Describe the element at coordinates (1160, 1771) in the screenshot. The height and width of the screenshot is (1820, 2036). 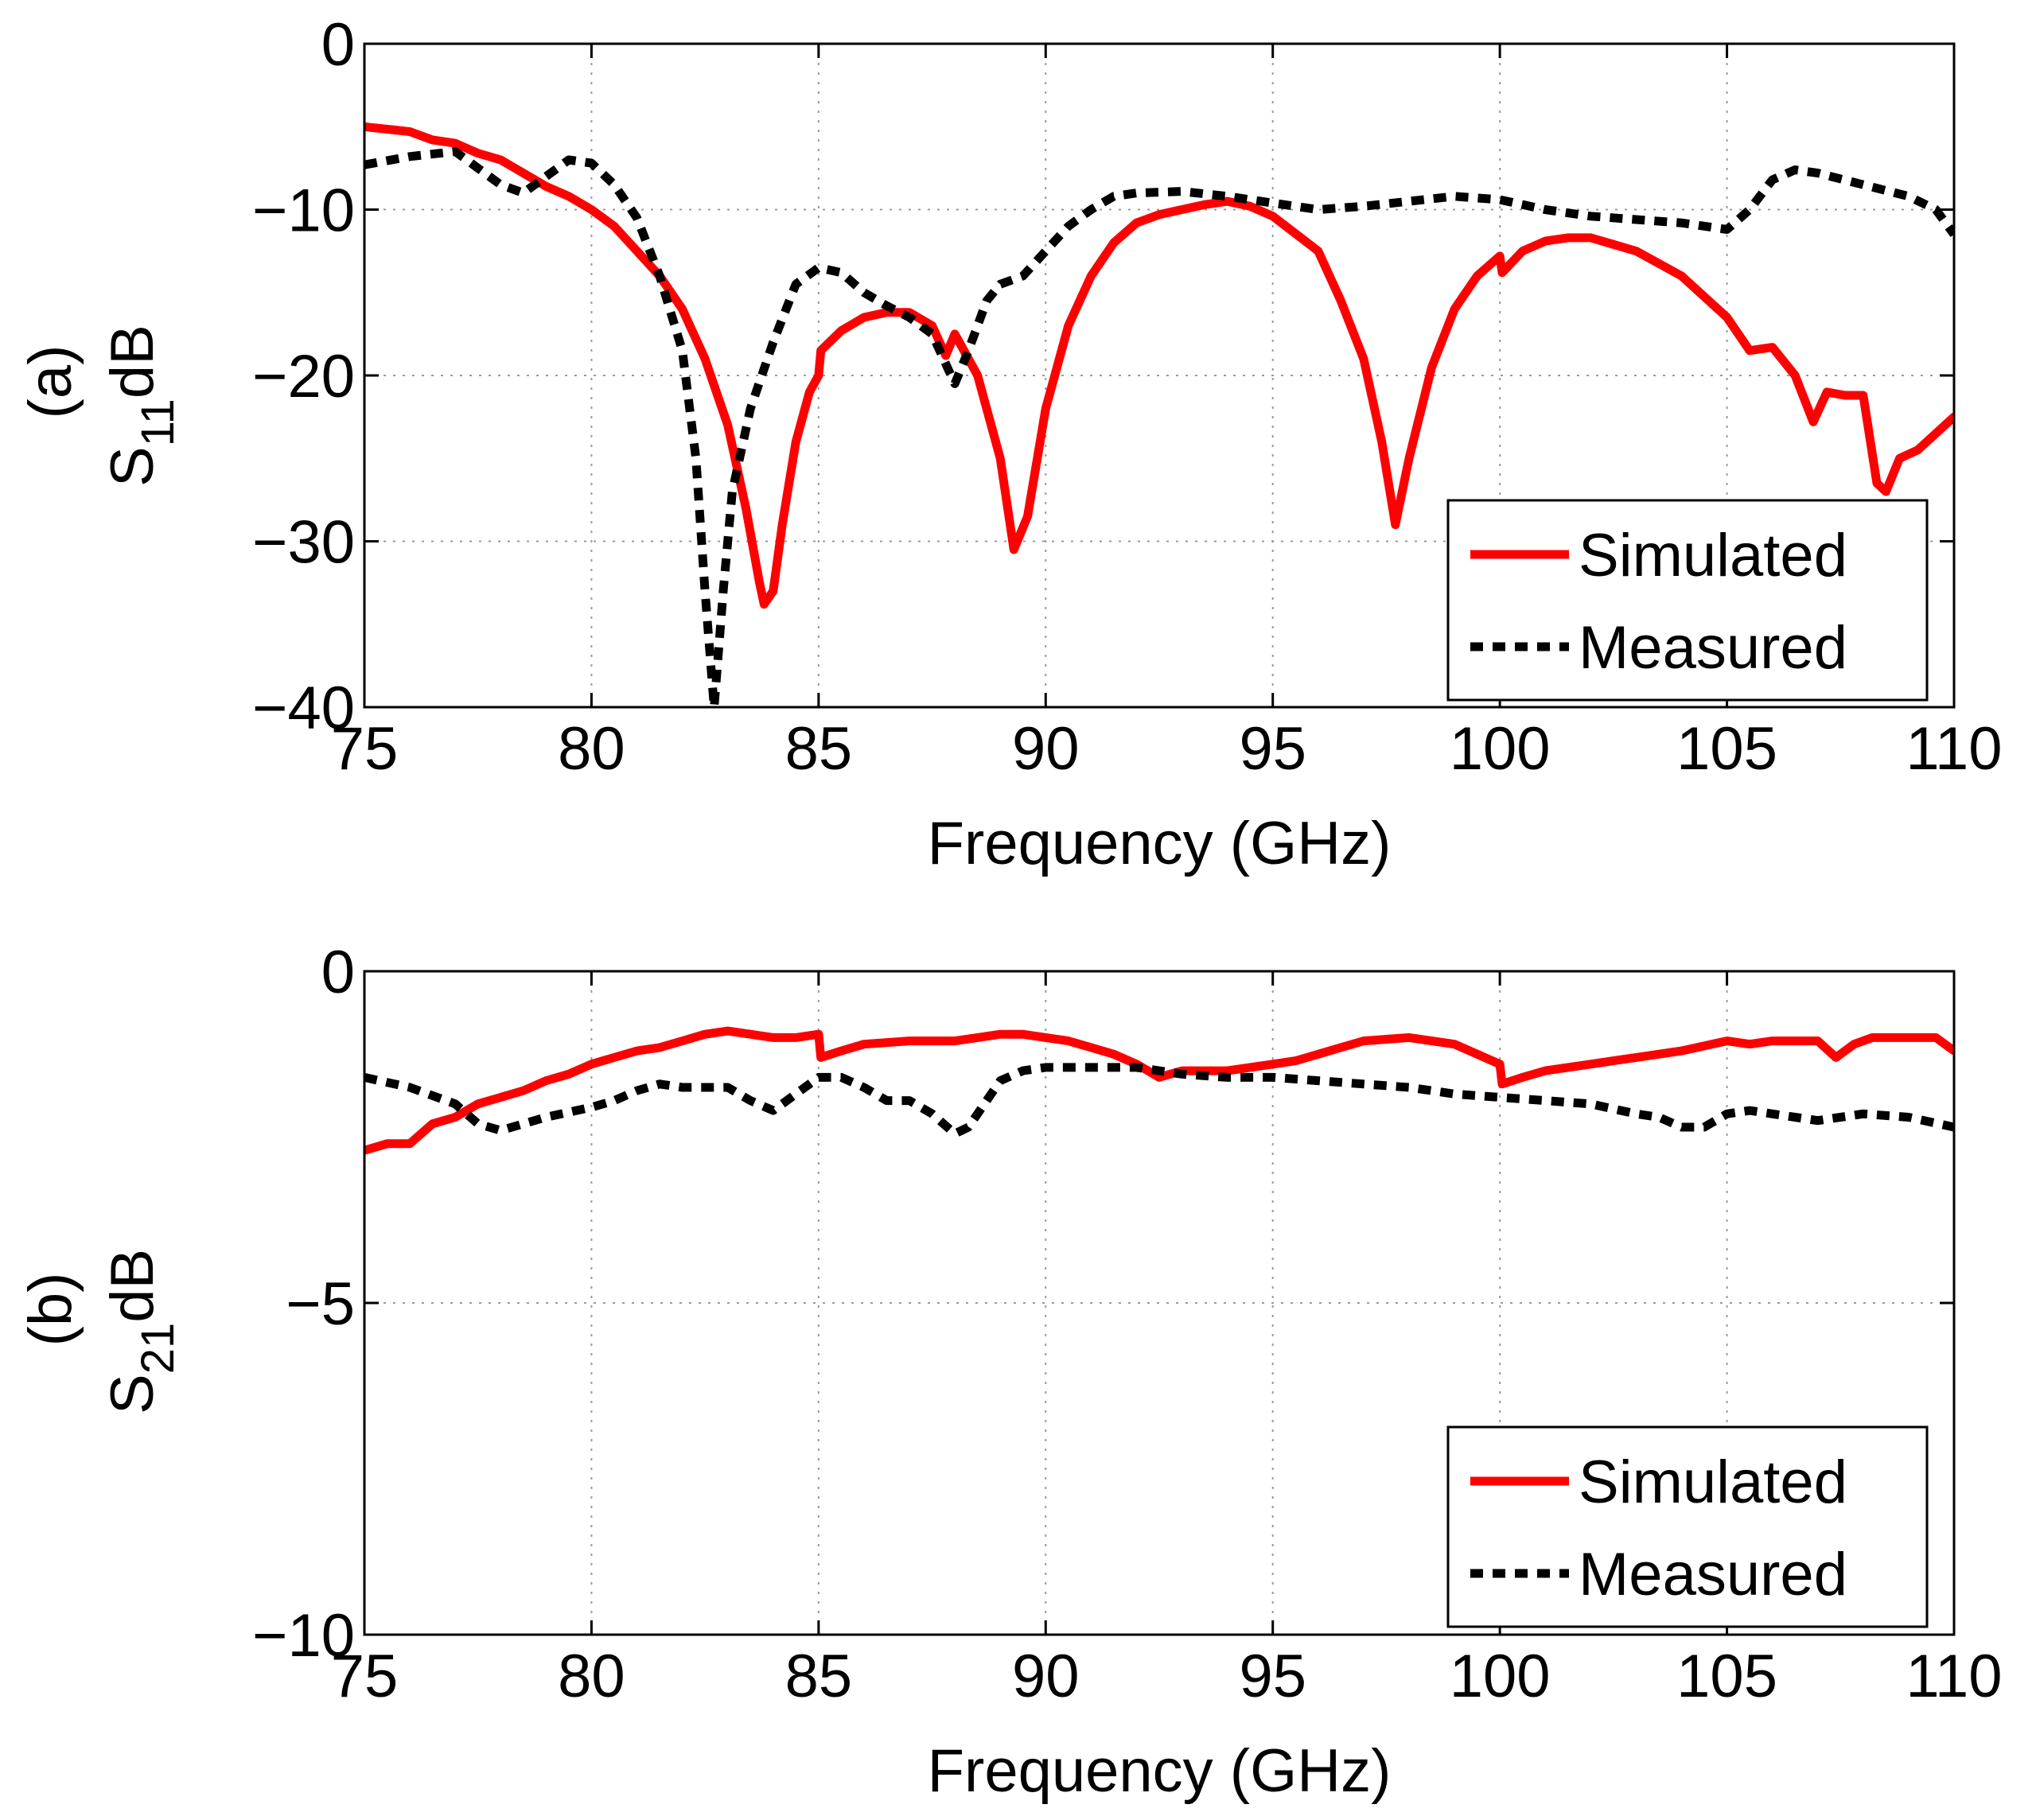
I see `panel-b-xlabel: Frequency (GHz)` at that location.